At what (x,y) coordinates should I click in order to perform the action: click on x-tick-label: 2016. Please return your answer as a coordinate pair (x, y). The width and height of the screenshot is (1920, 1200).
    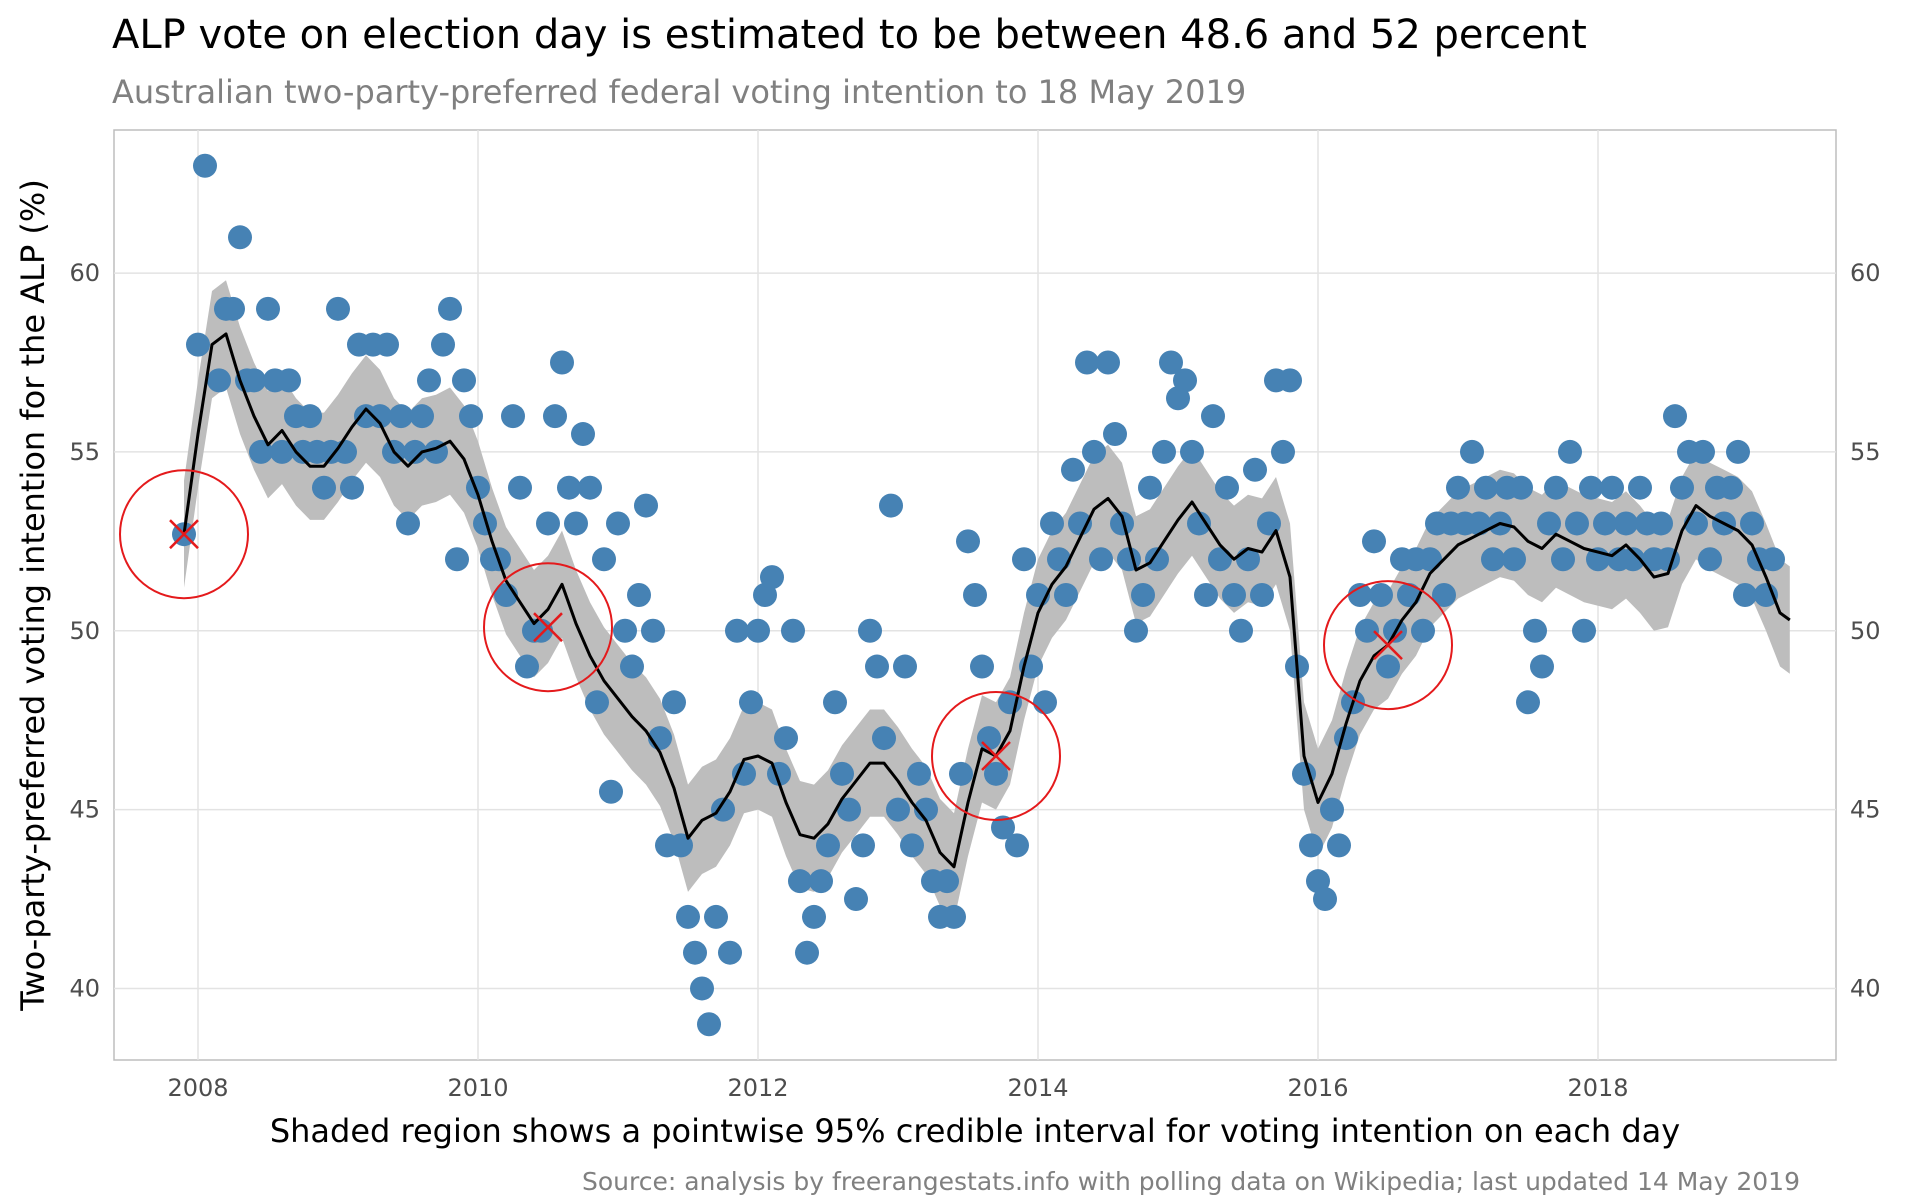
    Looking at the image, I should click on (1317, 1088).